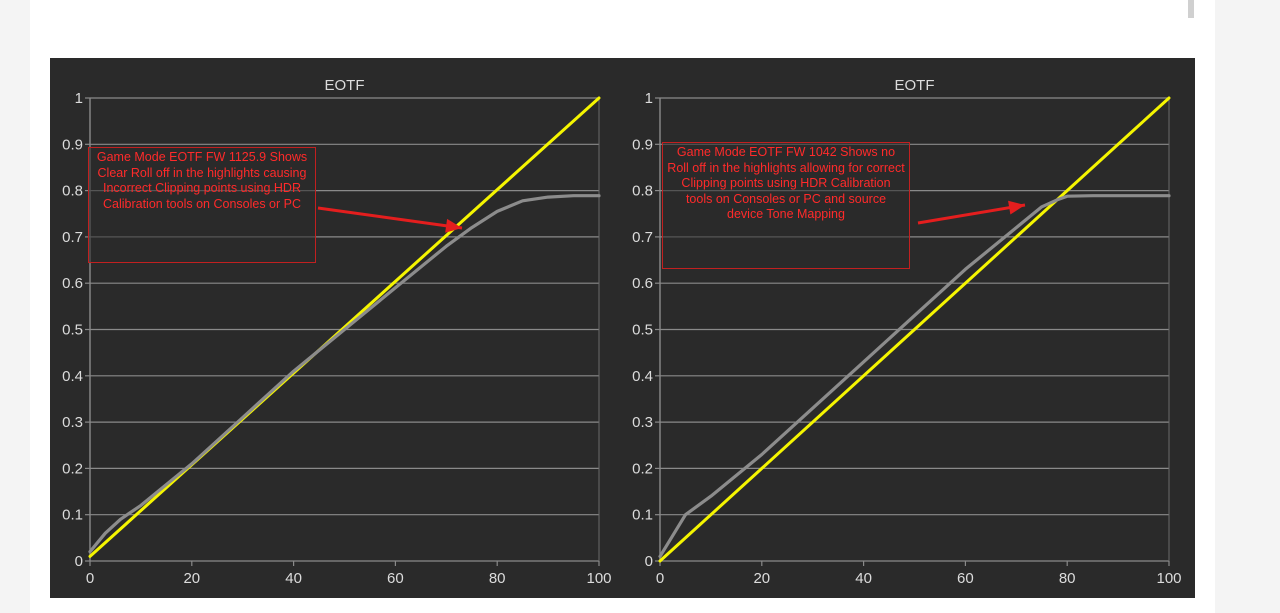 The image size is (1280, 613). Describe the element at coordinates (1191, 9) in the screenshot. I see `scrollbar-thumb` at that location.